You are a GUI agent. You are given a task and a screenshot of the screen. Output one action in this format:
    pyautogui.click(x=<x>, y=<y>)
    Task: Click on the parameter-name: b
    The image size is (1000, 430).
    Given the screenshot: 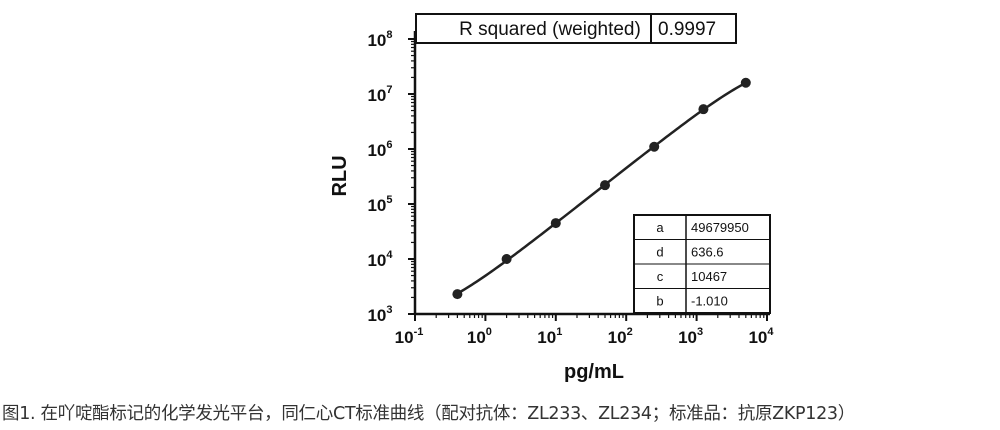 What is the action you would take?
    pyautogui.click(x=659, y=301)
    